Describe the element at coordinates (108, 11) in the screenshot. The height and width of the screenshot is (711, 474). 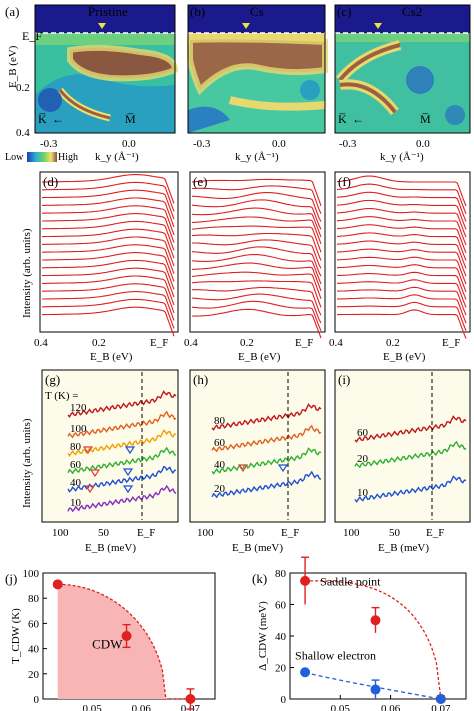
I see `panel-title: Pristine` at that location.